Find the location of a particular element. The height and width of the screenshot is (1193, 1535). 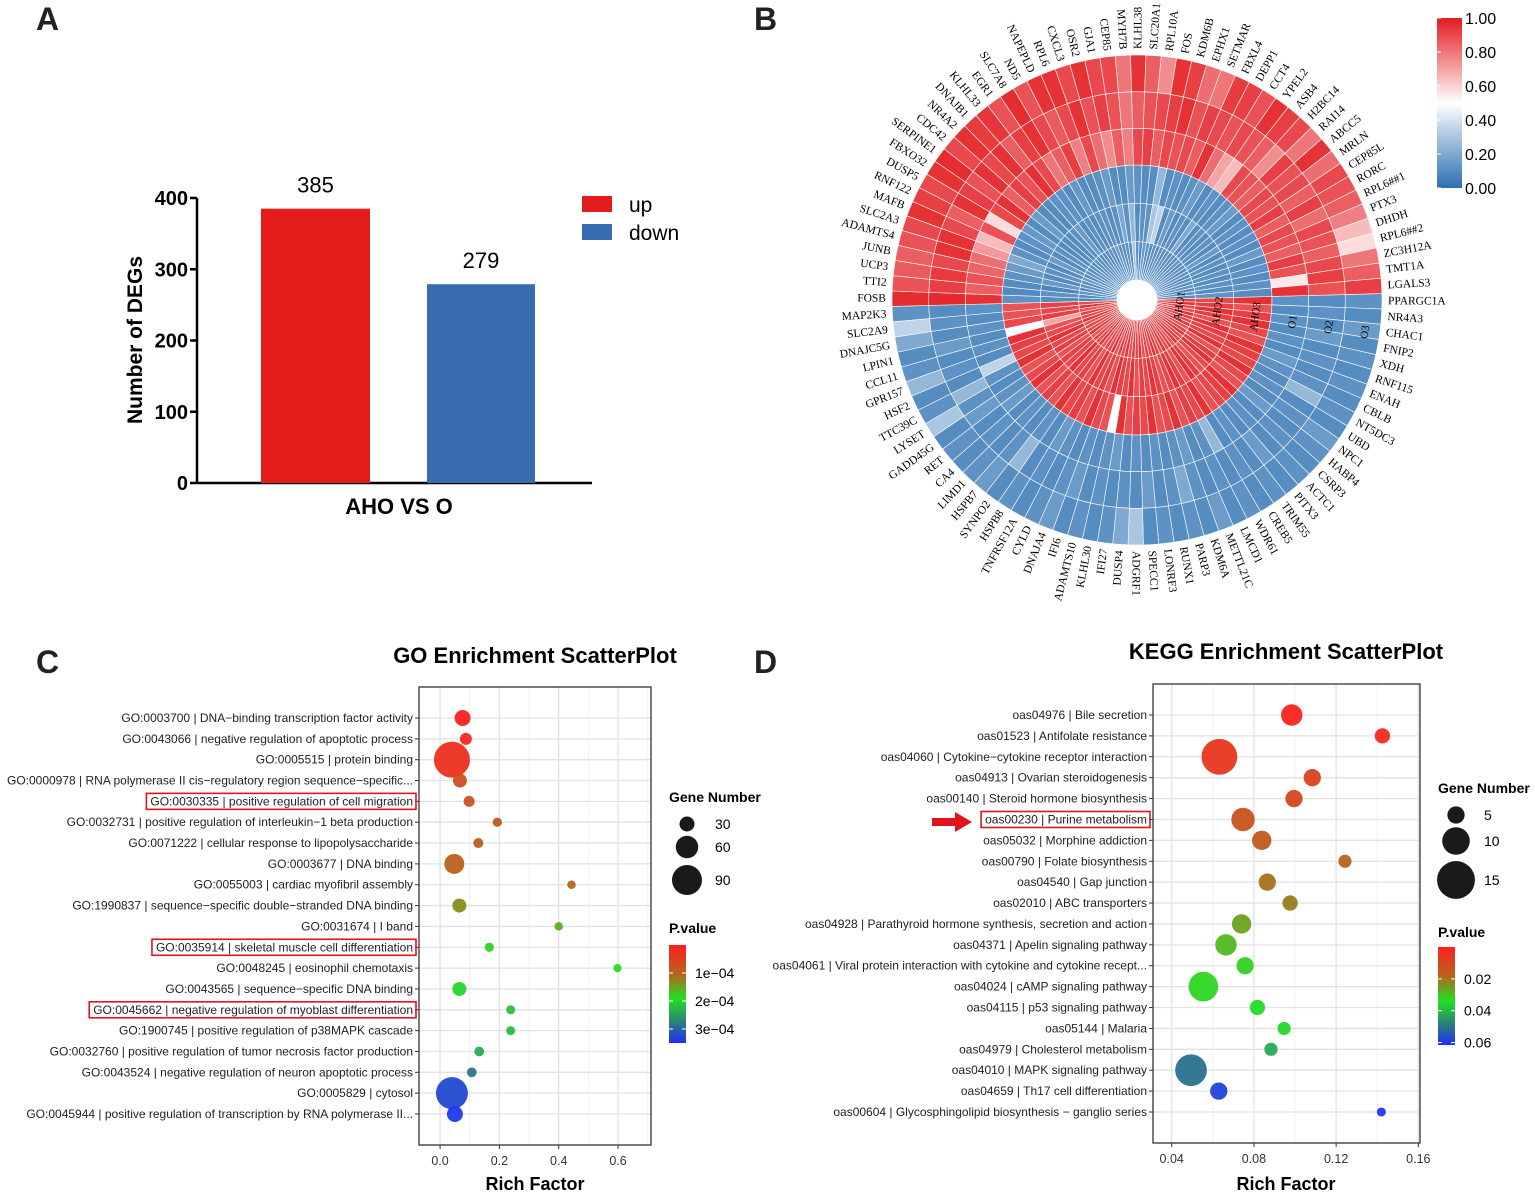

x-tick-label: 0.6 is located at coordinates (617, 1161).